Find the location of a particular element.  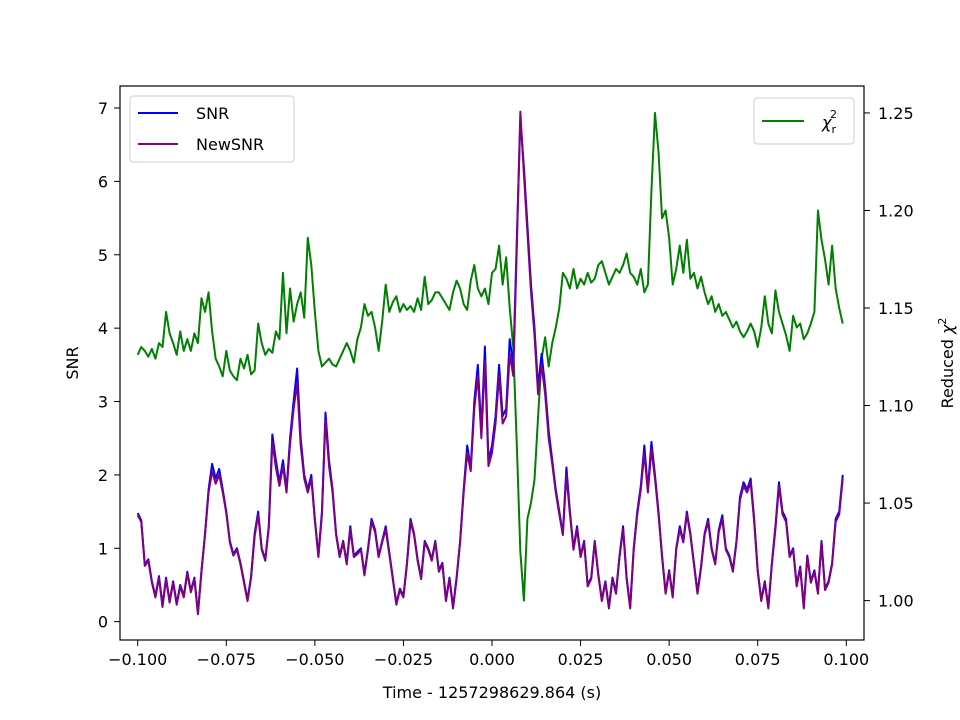

legend-chi2-sup: 2 is located at coordinates (833, 114).